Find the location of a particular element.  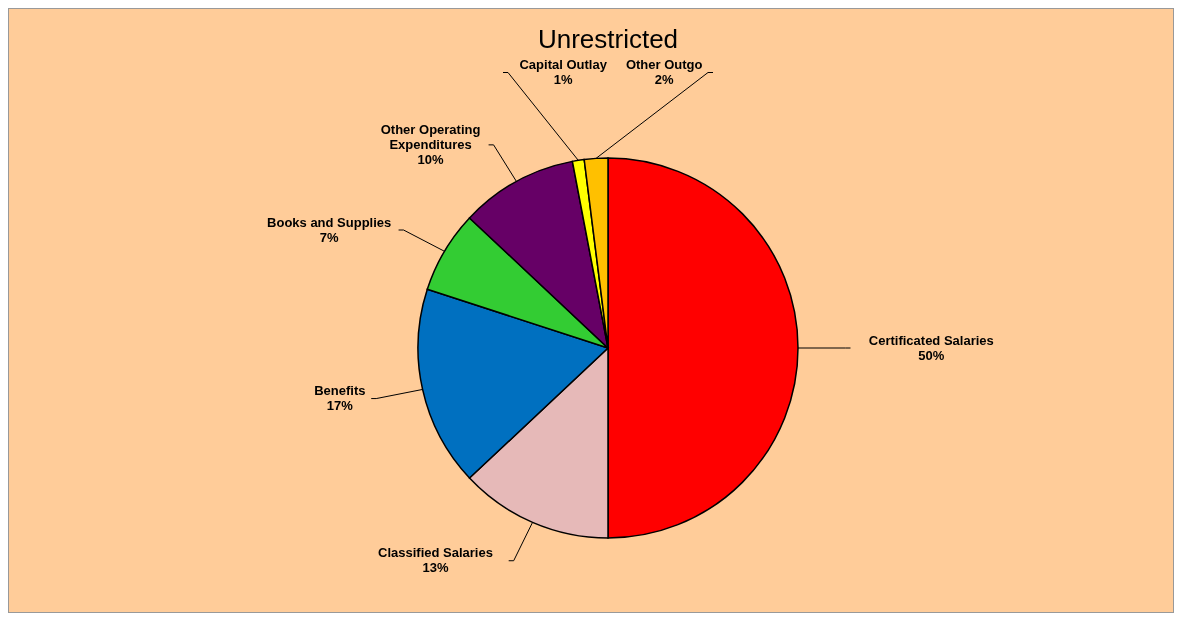

data-label: 1% is located at coordinates (563, 79).